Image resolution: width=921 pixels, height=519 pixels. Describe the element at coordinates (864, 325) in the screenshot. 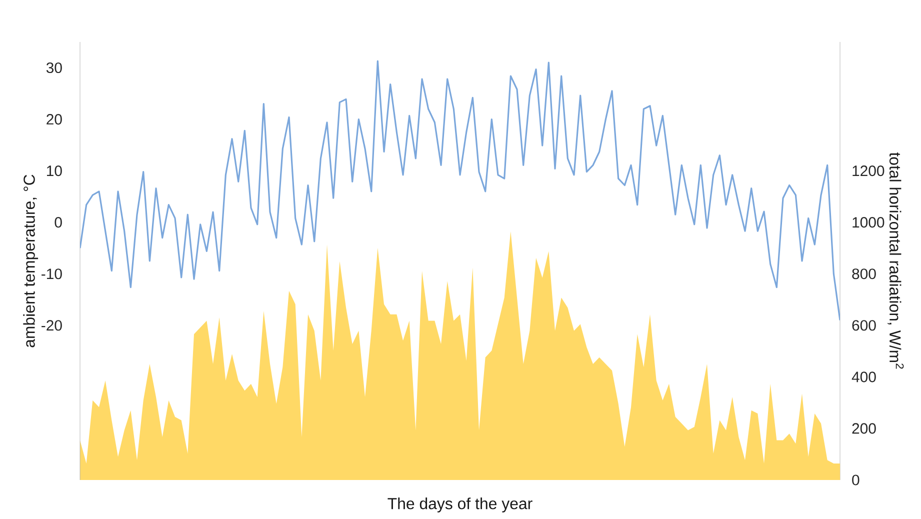

I see `y2-tick-label: 600` at that location.